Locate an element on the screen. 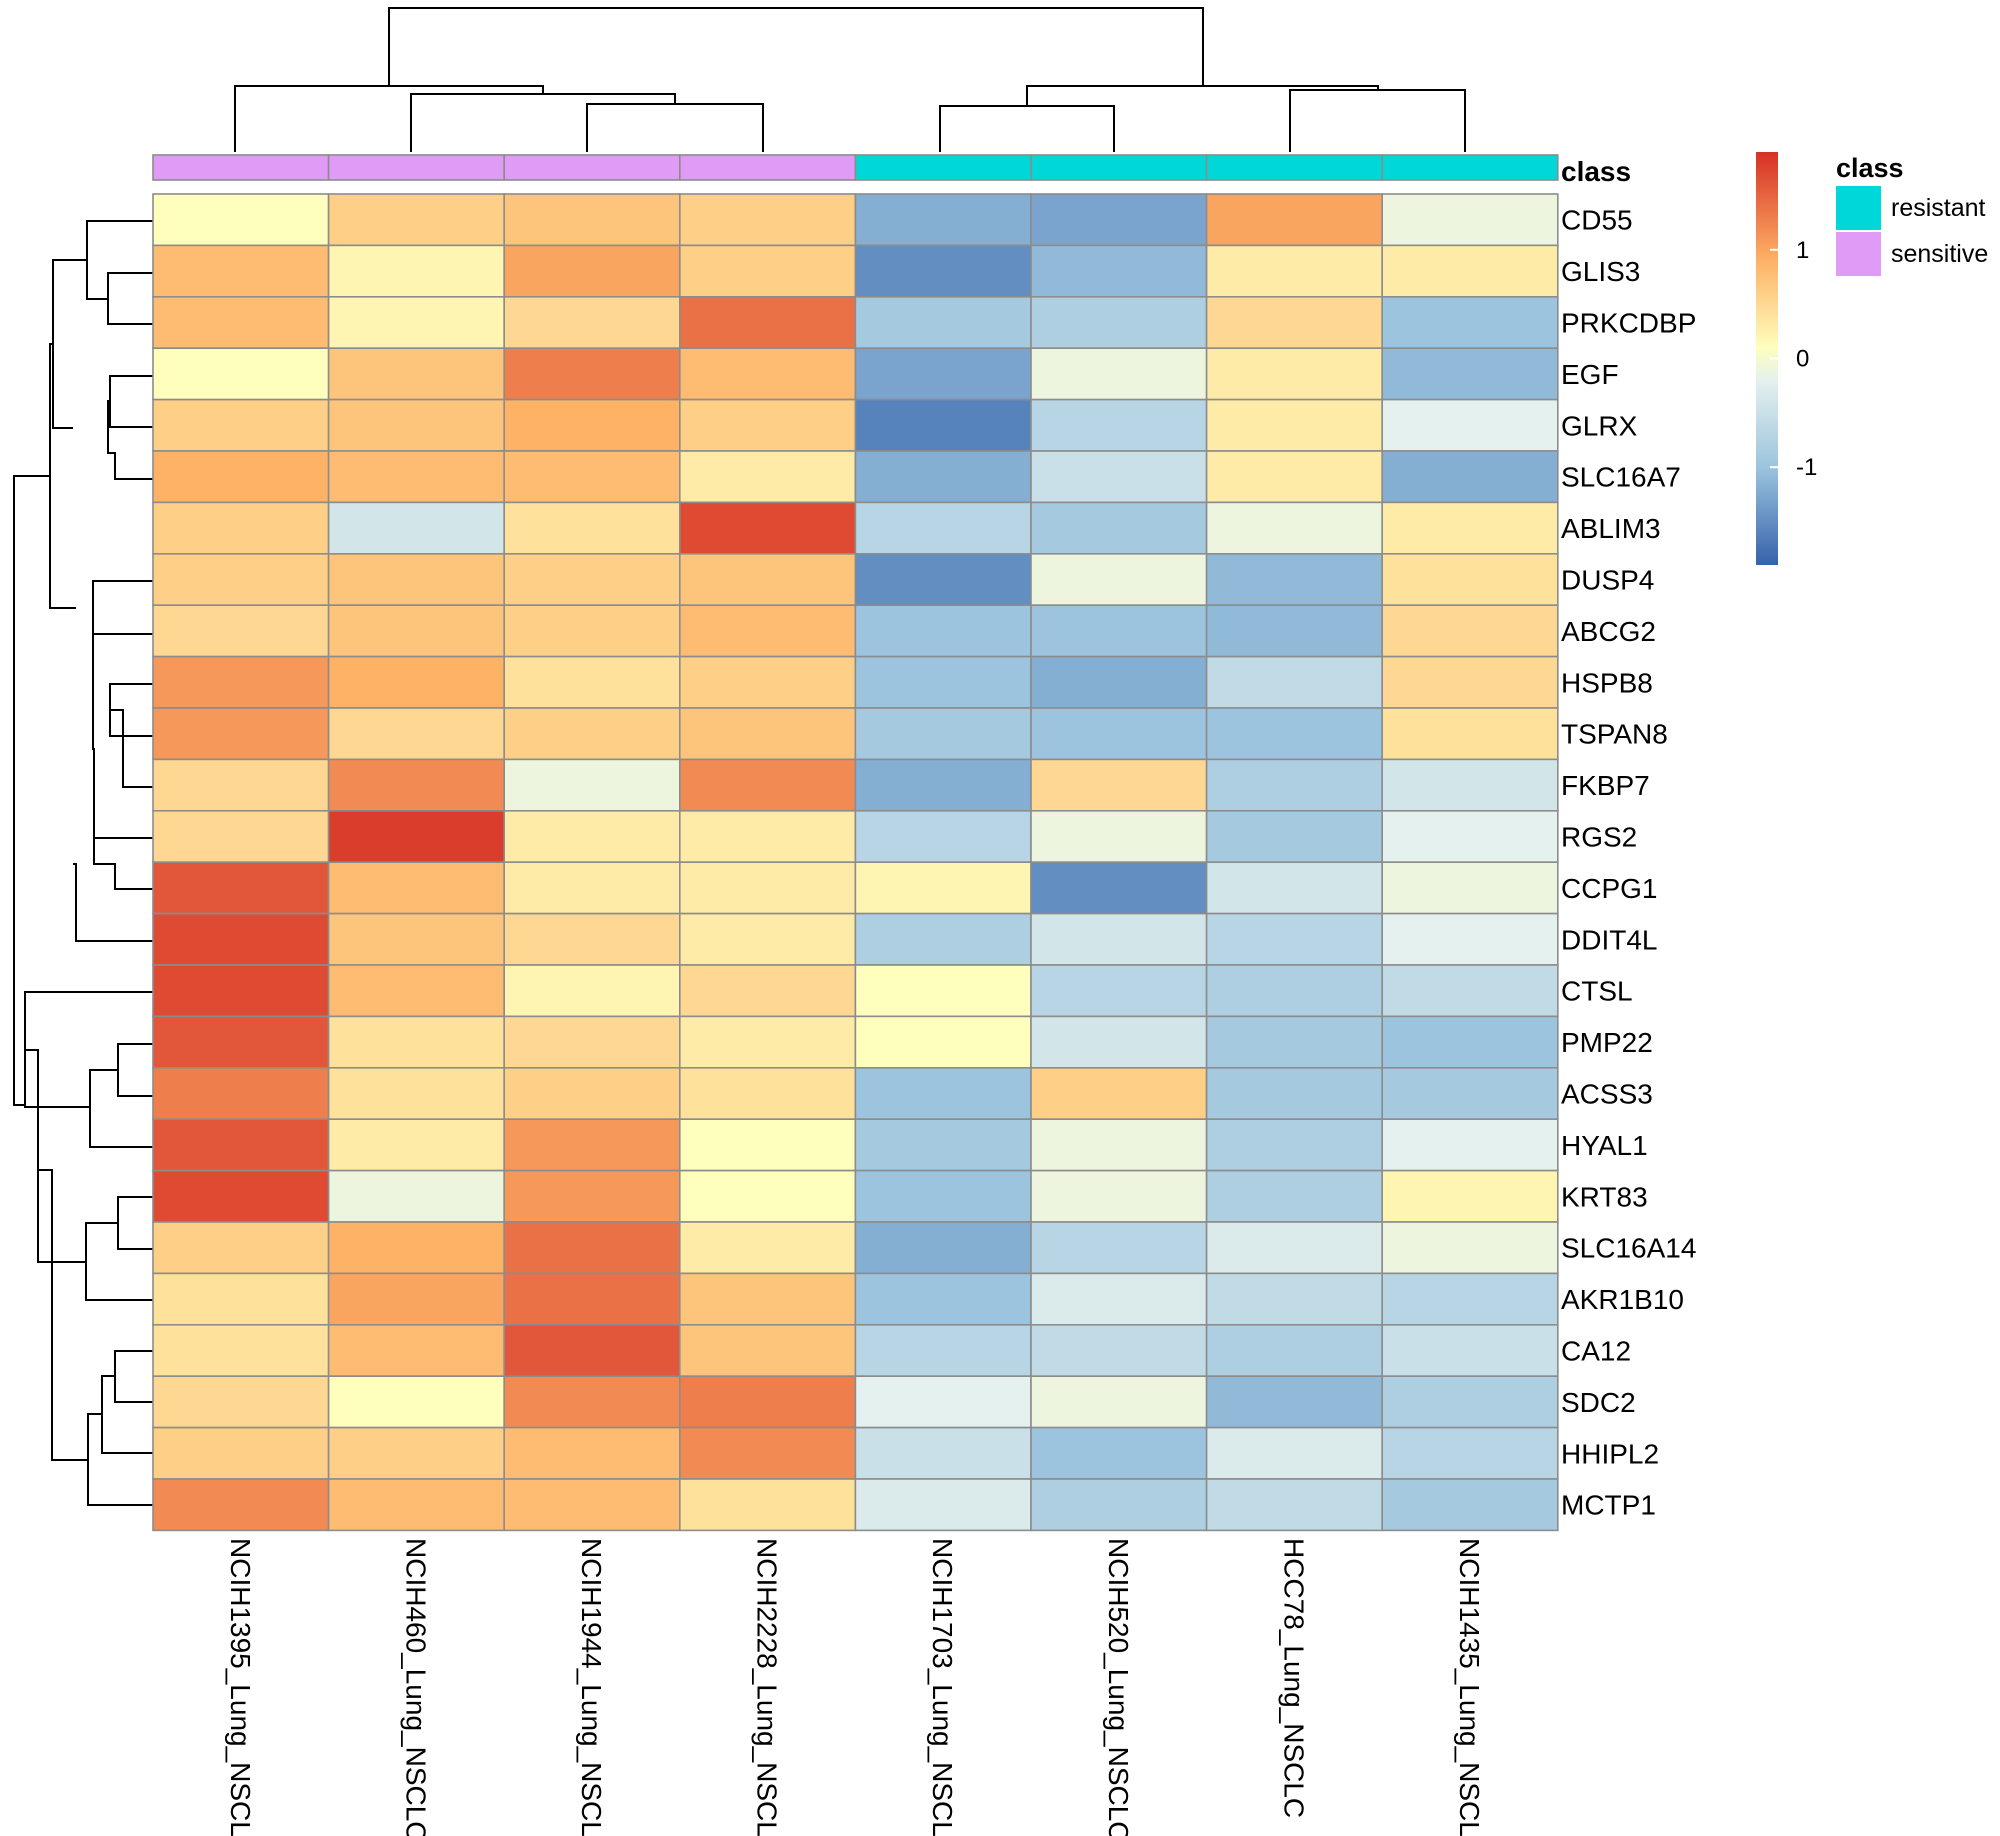  row-label: GLRX is located at coordinates (1599, 425).